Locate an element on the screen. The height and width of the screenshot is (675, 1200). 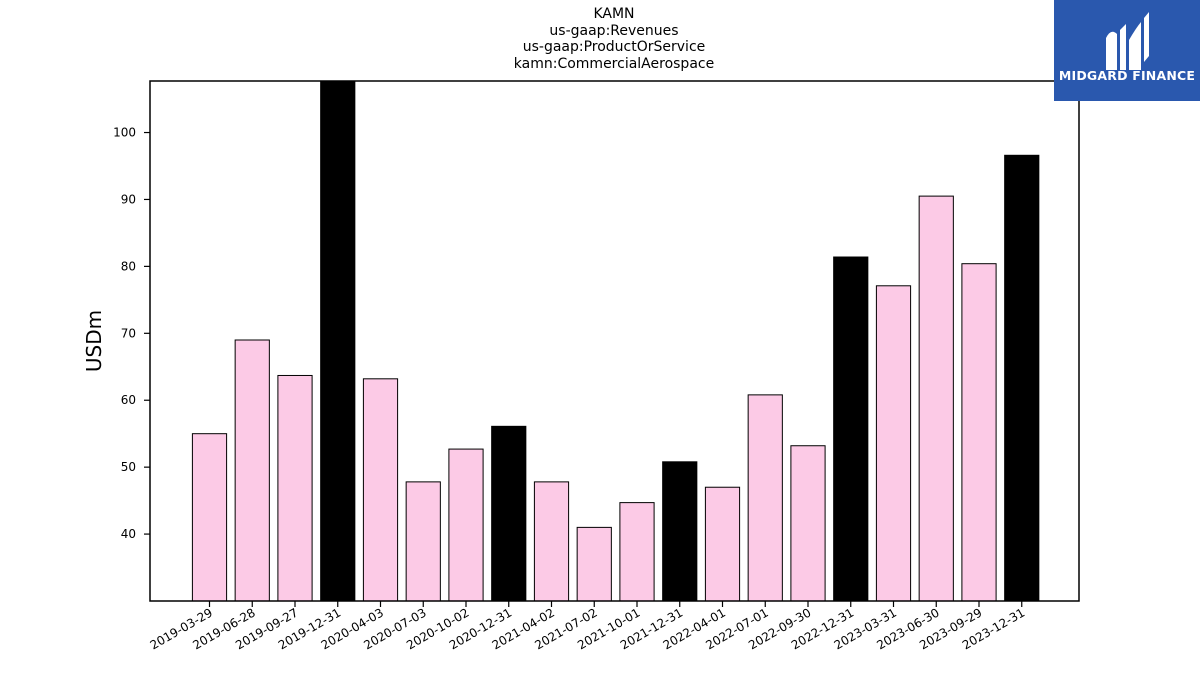
chart-title-line-4: kamn:CommercialAerospace is located at coordinates (614, 63).